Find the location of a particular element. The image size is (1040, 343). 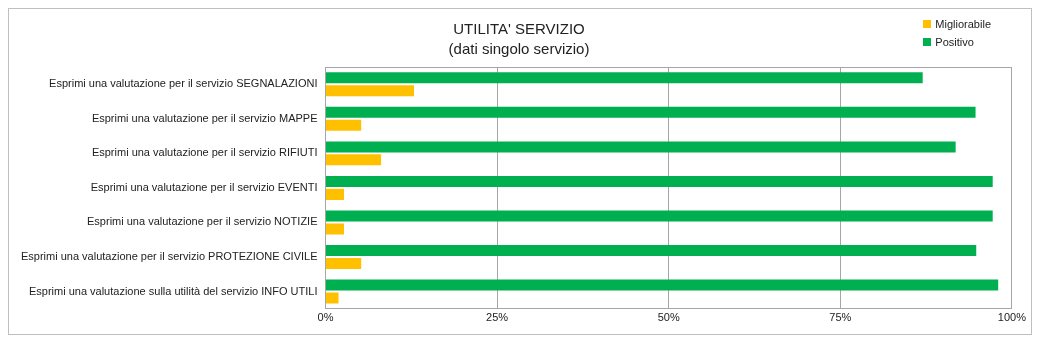

y-tick-label: Esprimi una valutazione per il servizio RIFIUTI is located at coordinates (204, 152).